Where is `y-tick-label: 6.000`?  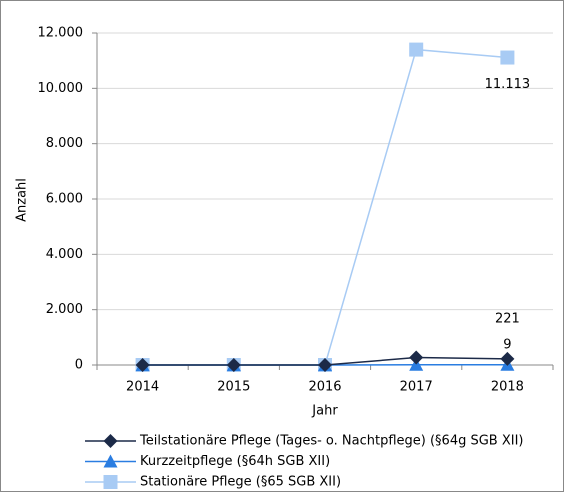 y-tick-label: 6.000 is located at coordinates (64, 199).